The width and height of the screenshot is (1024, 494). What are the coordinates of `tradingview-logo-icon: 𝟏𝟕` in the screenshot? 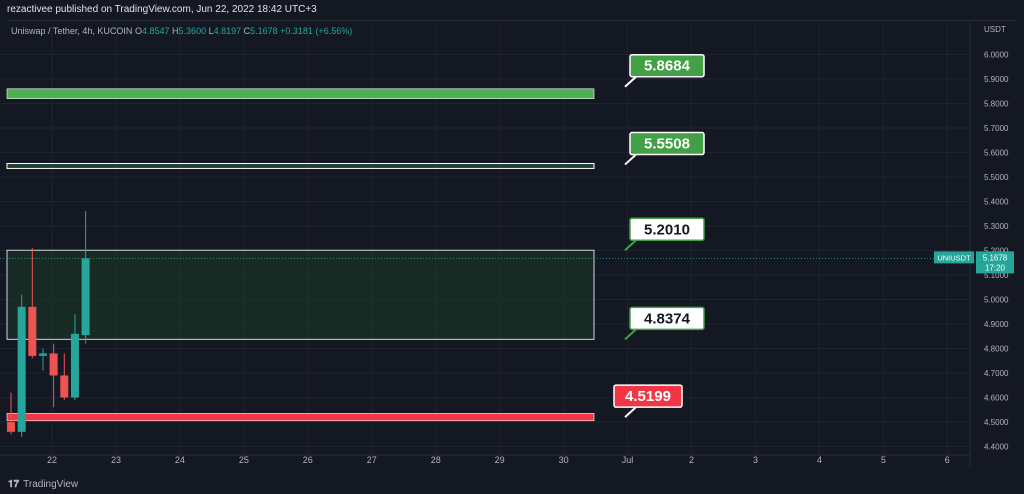 It's located at (14, 484).